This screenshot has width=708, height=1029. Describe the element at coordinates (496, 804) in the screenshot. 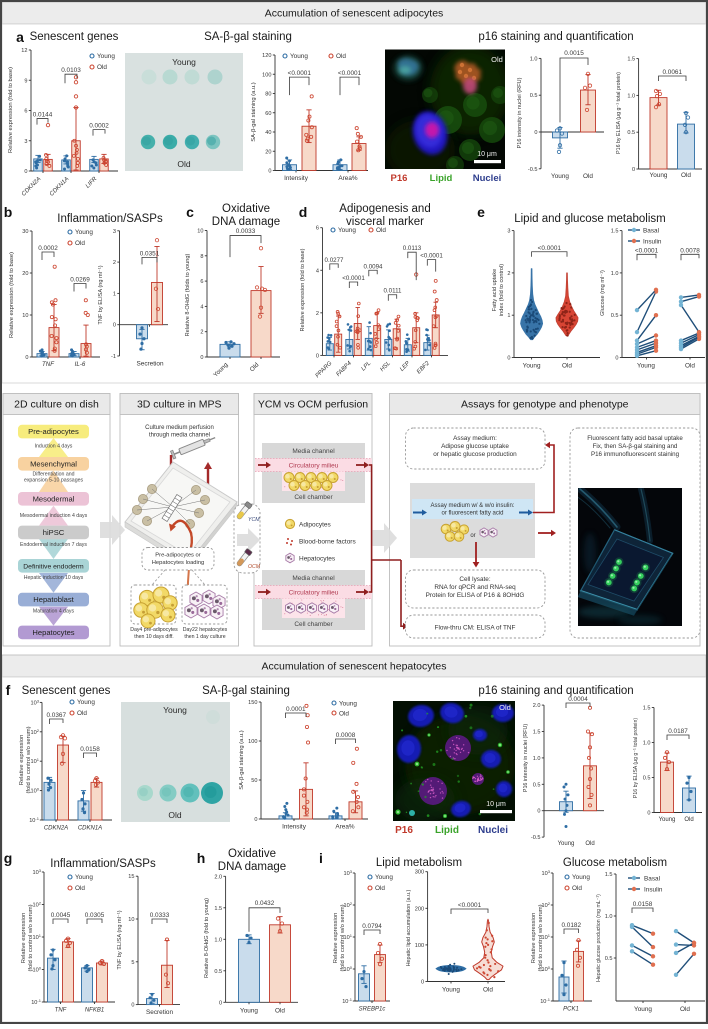

I see `svg-text: 10 μm` at that location.